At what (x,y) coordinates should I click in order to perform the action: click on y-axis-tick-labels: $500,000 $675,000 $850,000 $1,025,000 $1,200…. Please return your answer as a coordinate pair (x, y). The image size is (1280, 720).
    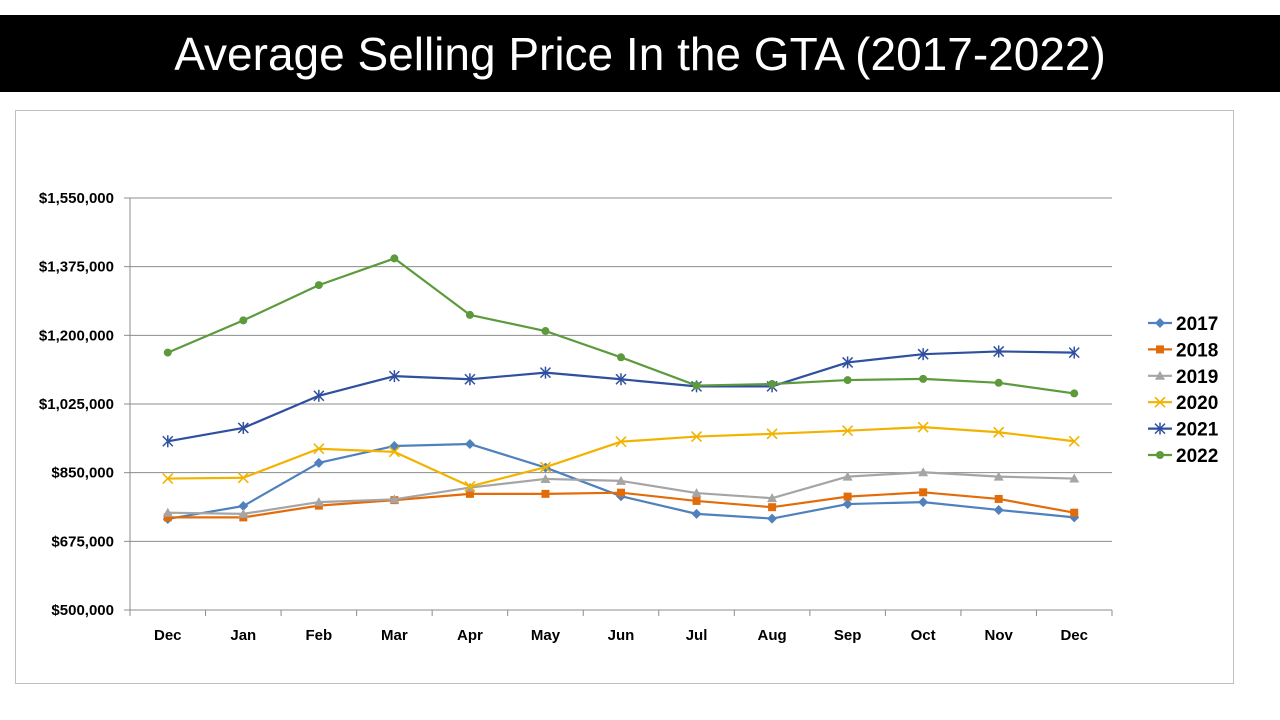
    Looking at the image, I should click on (76, 404).